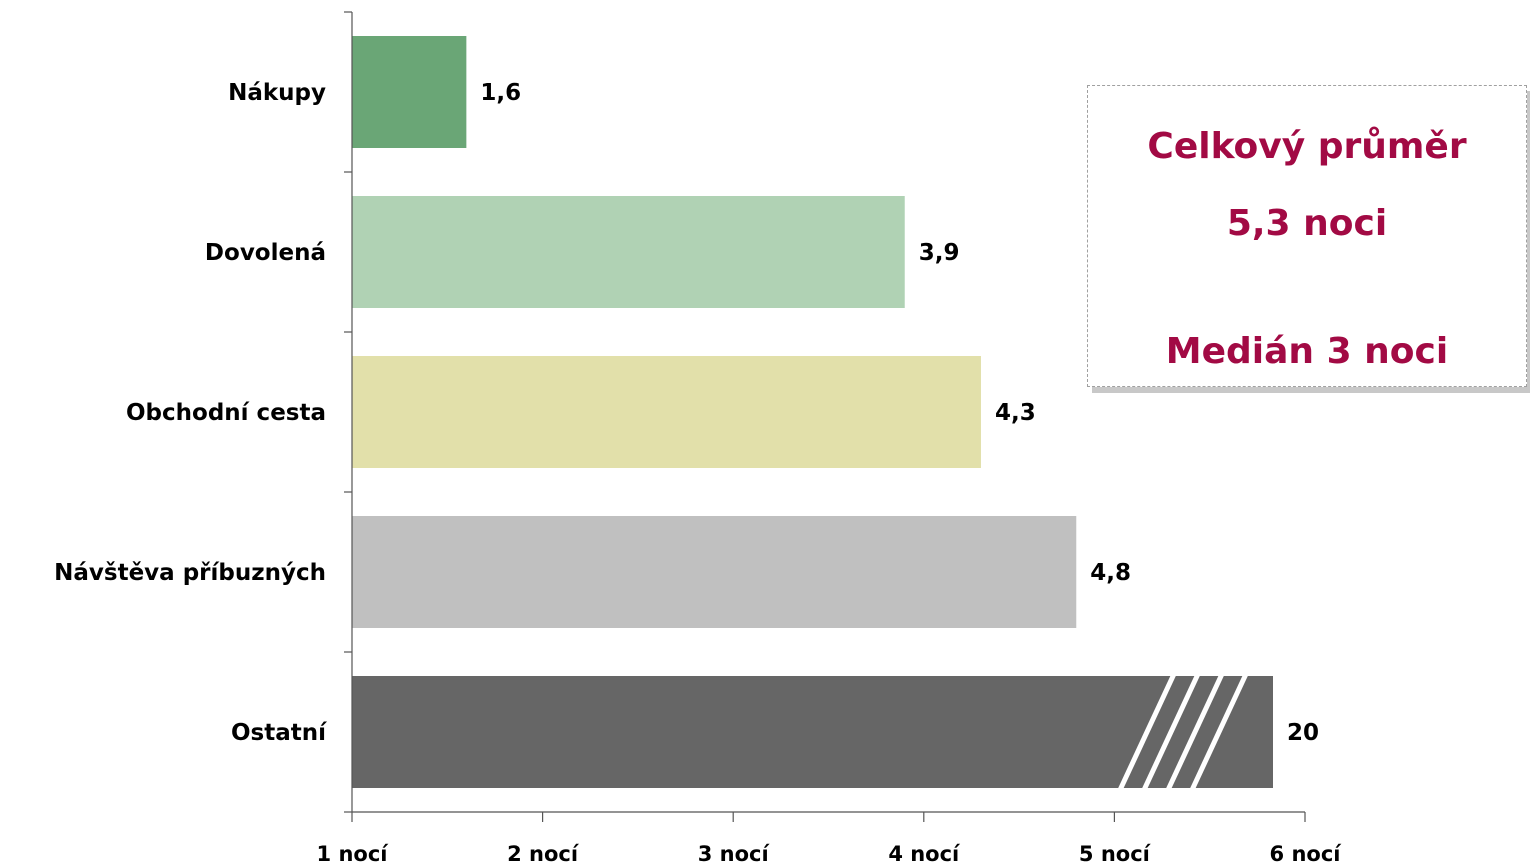  What do you see at coordinates (226, 413) in the screenshot?
I see `category-label: Obchodní cesta` at bounding box center [226, 413].